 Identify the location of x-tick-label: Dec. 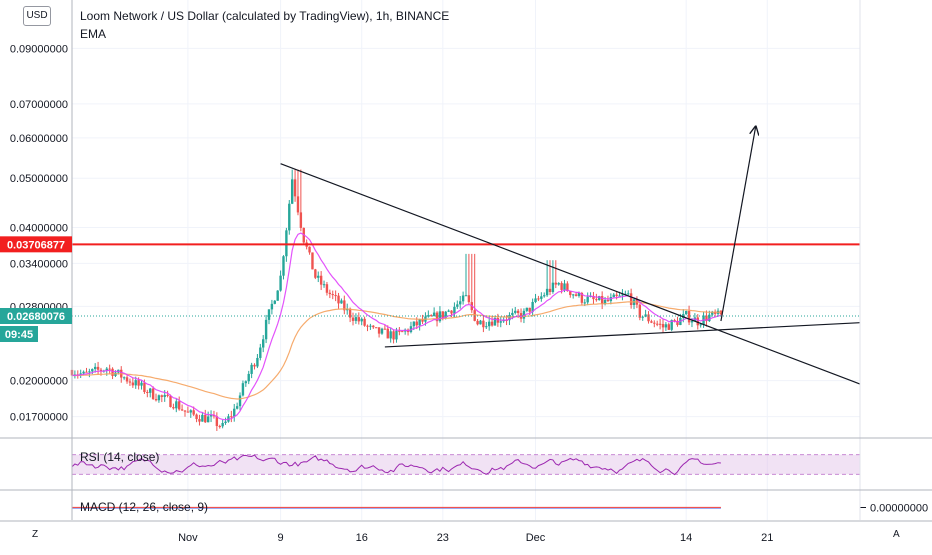
(536, 538).